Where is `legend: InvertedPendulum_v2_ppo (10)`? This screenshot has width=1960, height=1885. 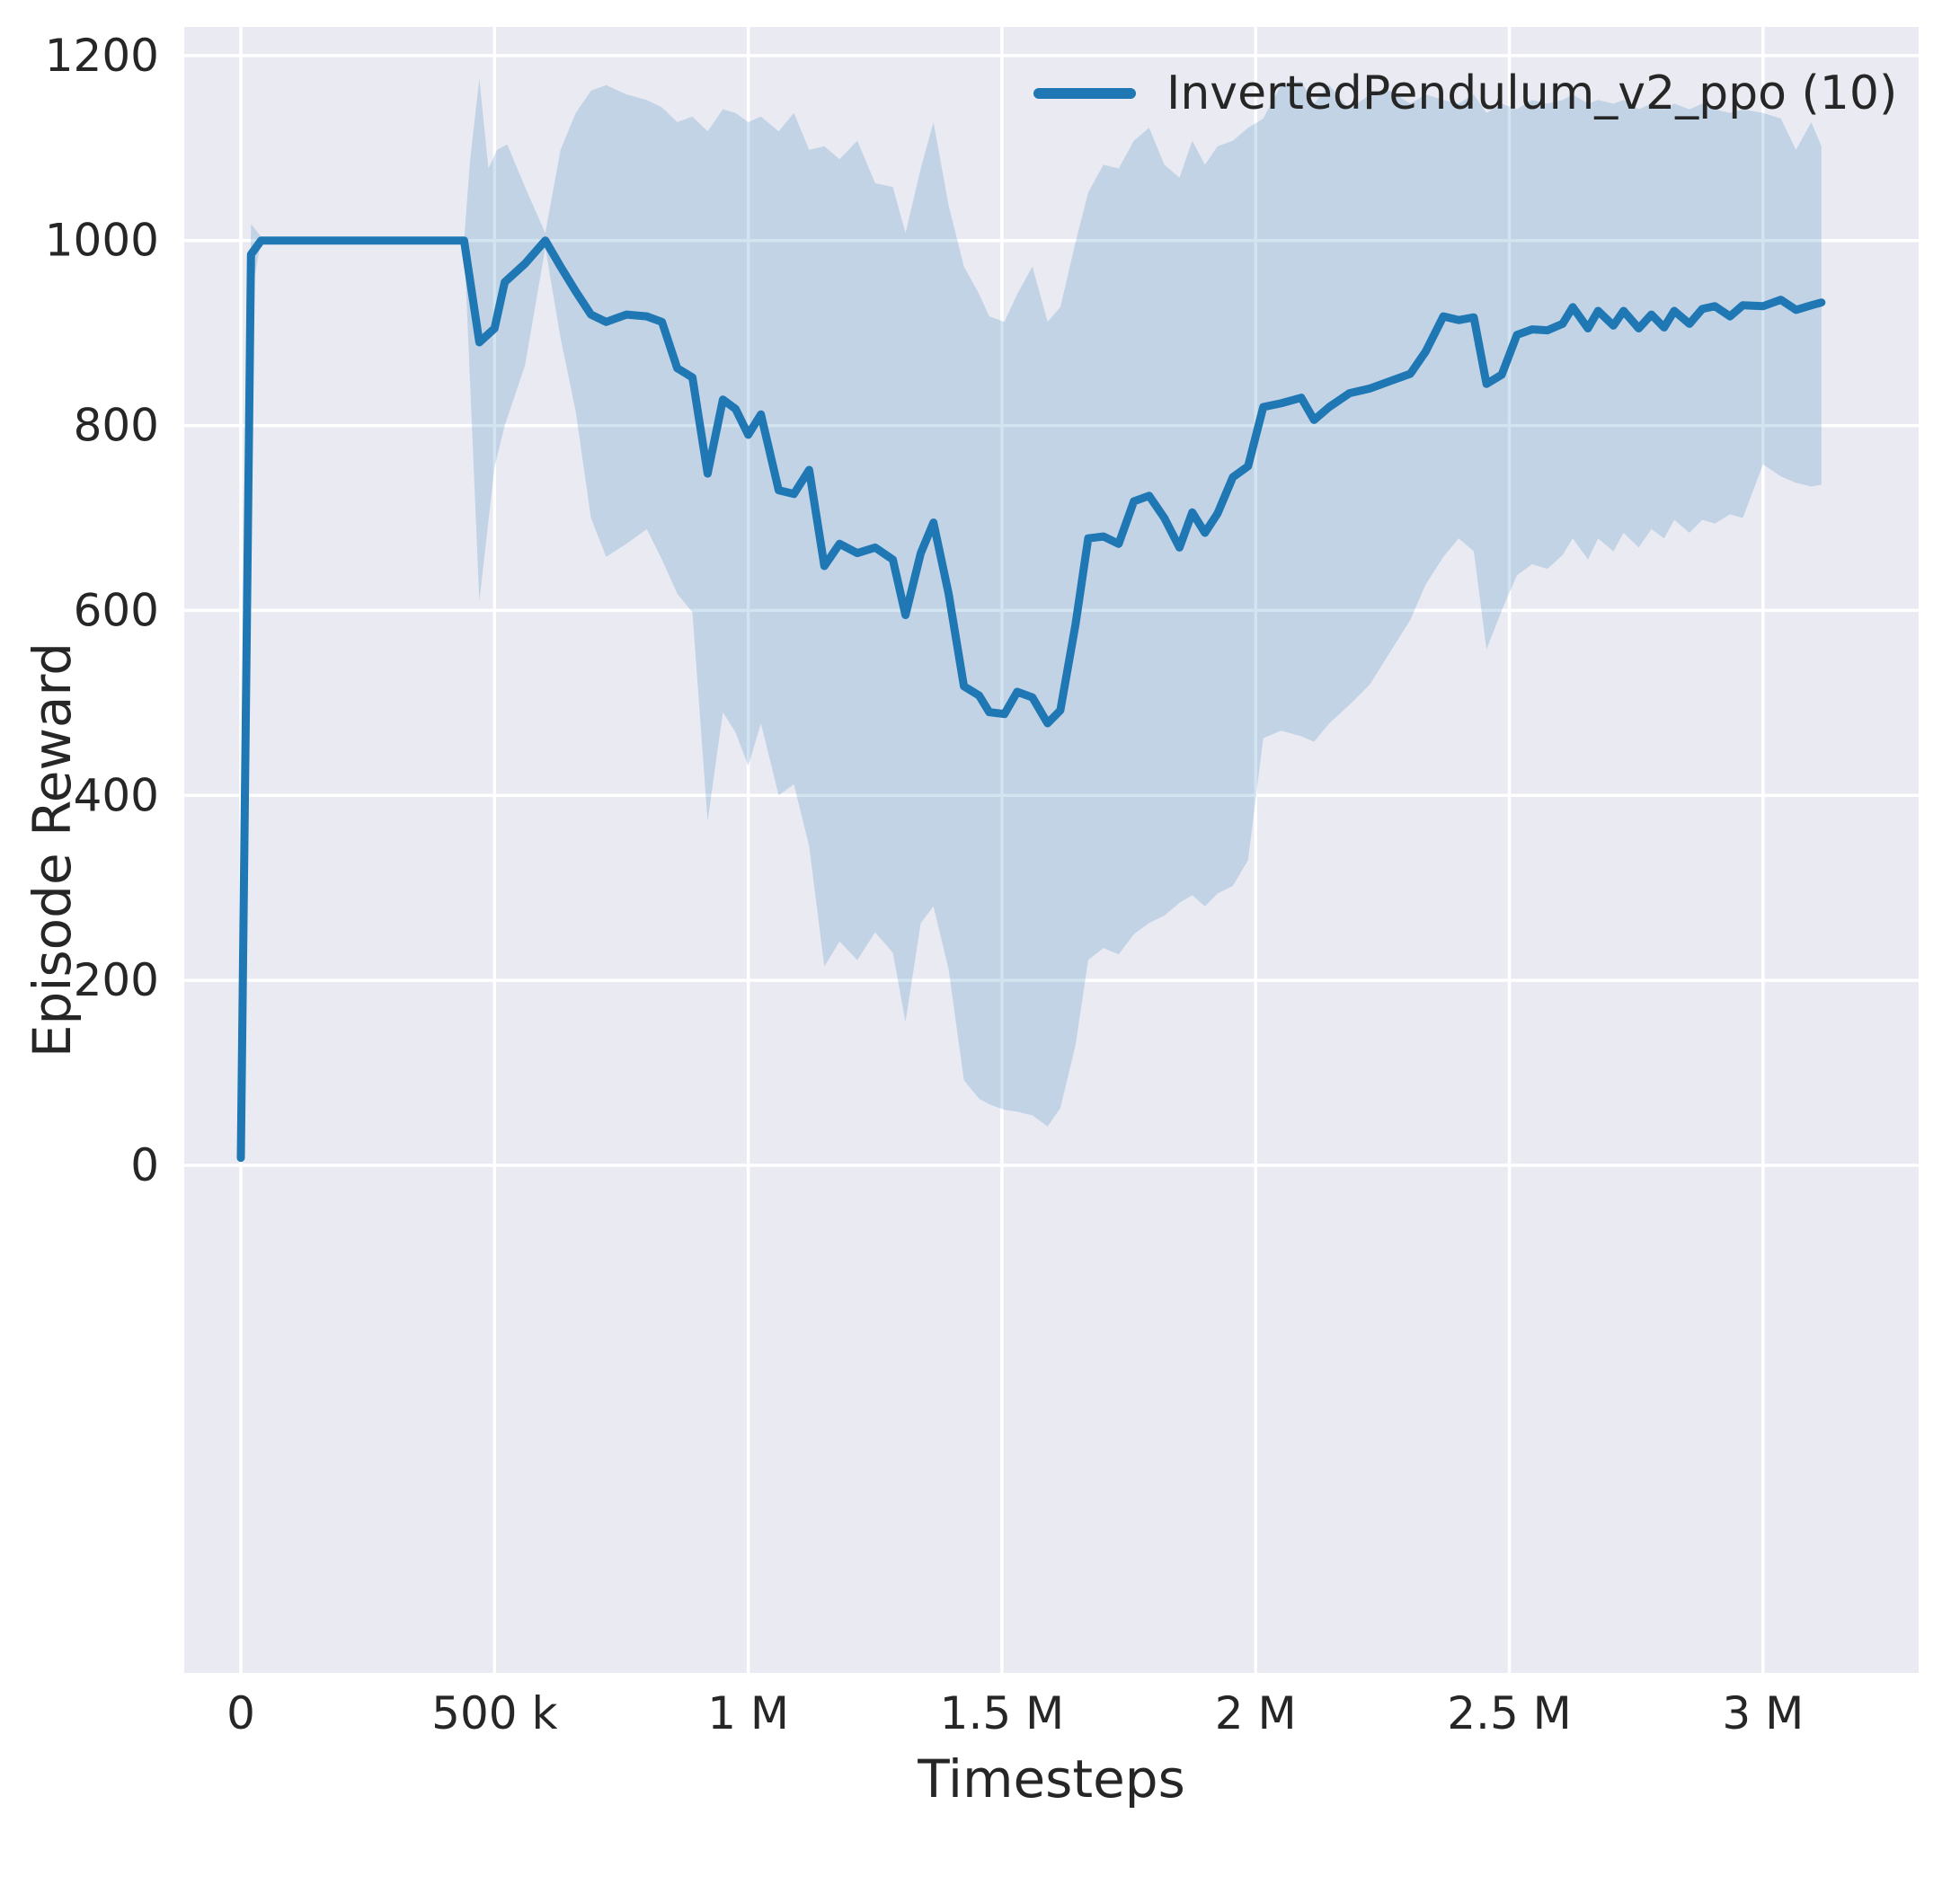
legend: InvertedPendulum_v2_ppo (10) is located at coordinates (1465, 93).